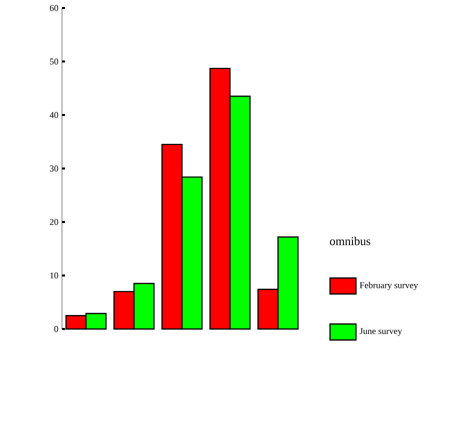 The image size is (464, 431). Describe the element at coordinates (54, 8) in the screenshot. I see `y-tick-label: 60` at that location.